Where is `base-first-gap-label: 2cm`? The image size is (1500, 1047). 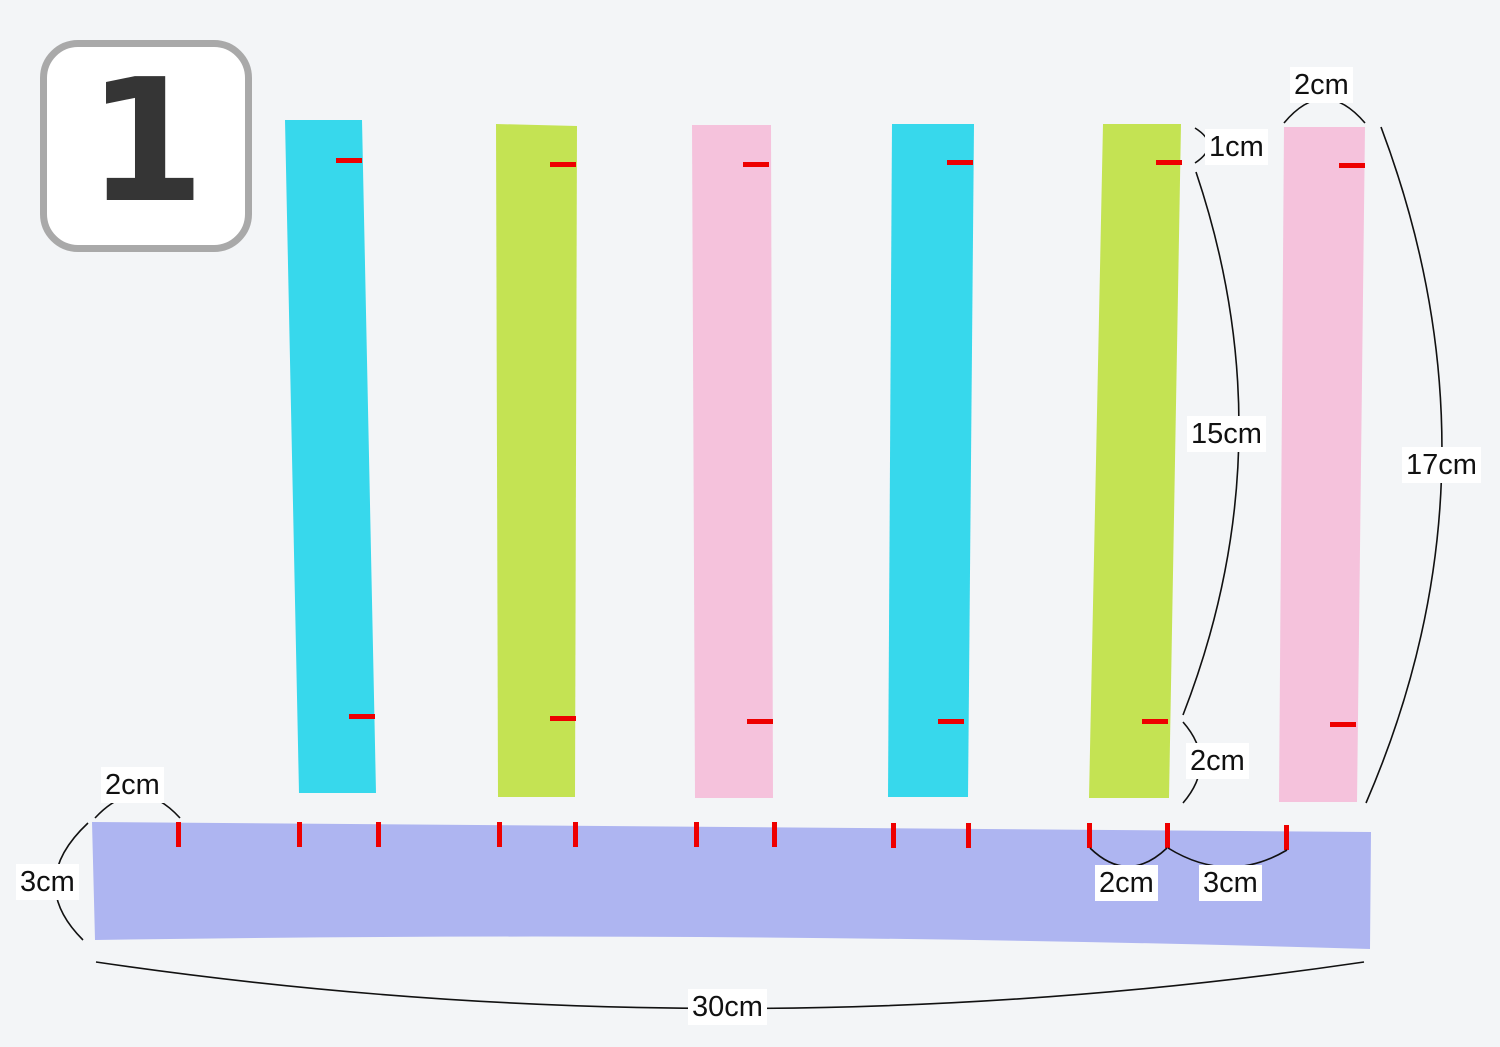
base-first-gap-label: 2cm is located at coordinates (132, 785).